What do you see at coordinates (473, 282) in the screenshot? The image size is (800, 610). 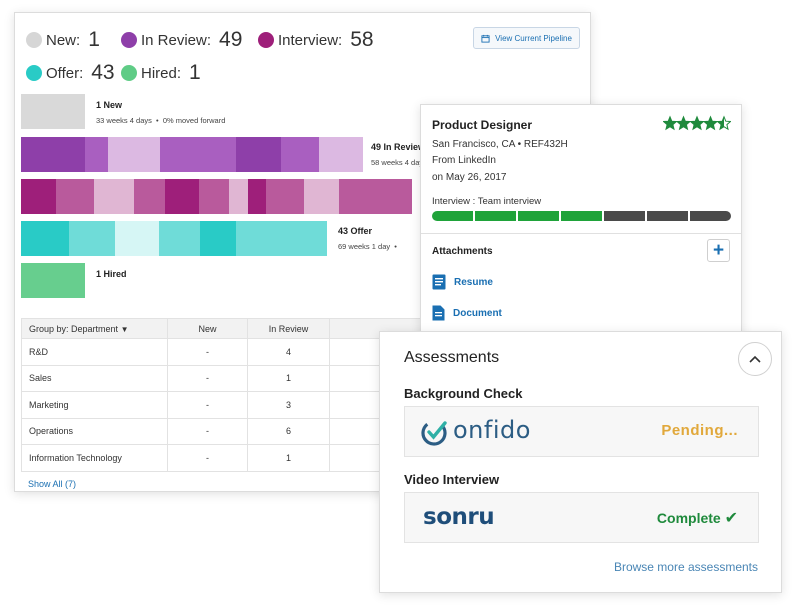 I see `resume-label: Resume` at bounding box center [473, 282].